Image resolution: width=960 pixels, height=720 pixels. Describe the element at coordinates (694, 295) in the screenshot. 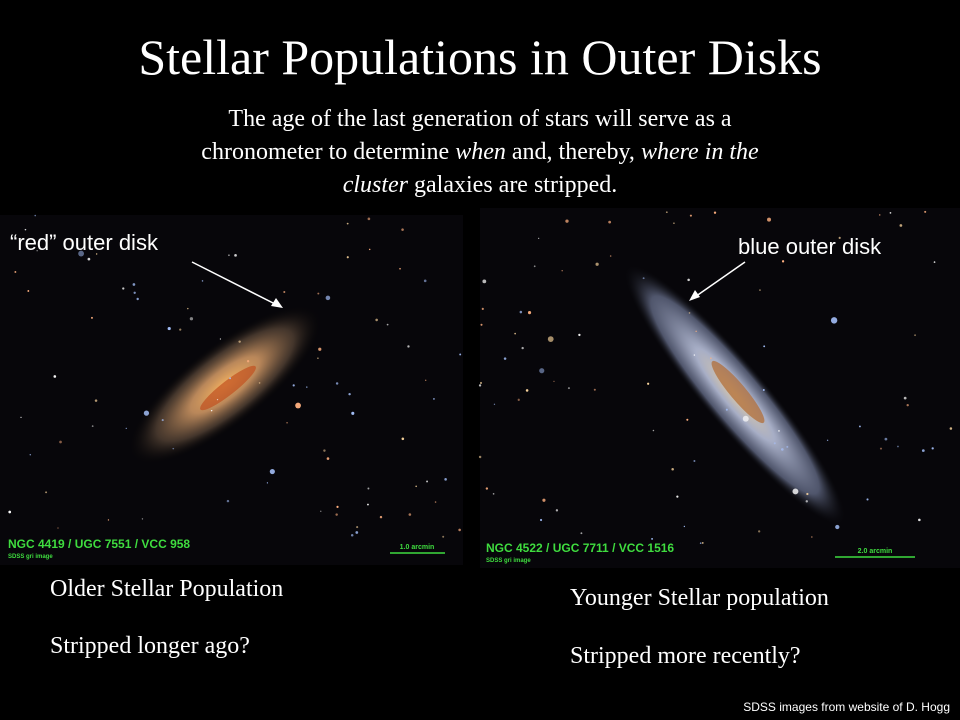

I see `arrow-head` at that location.